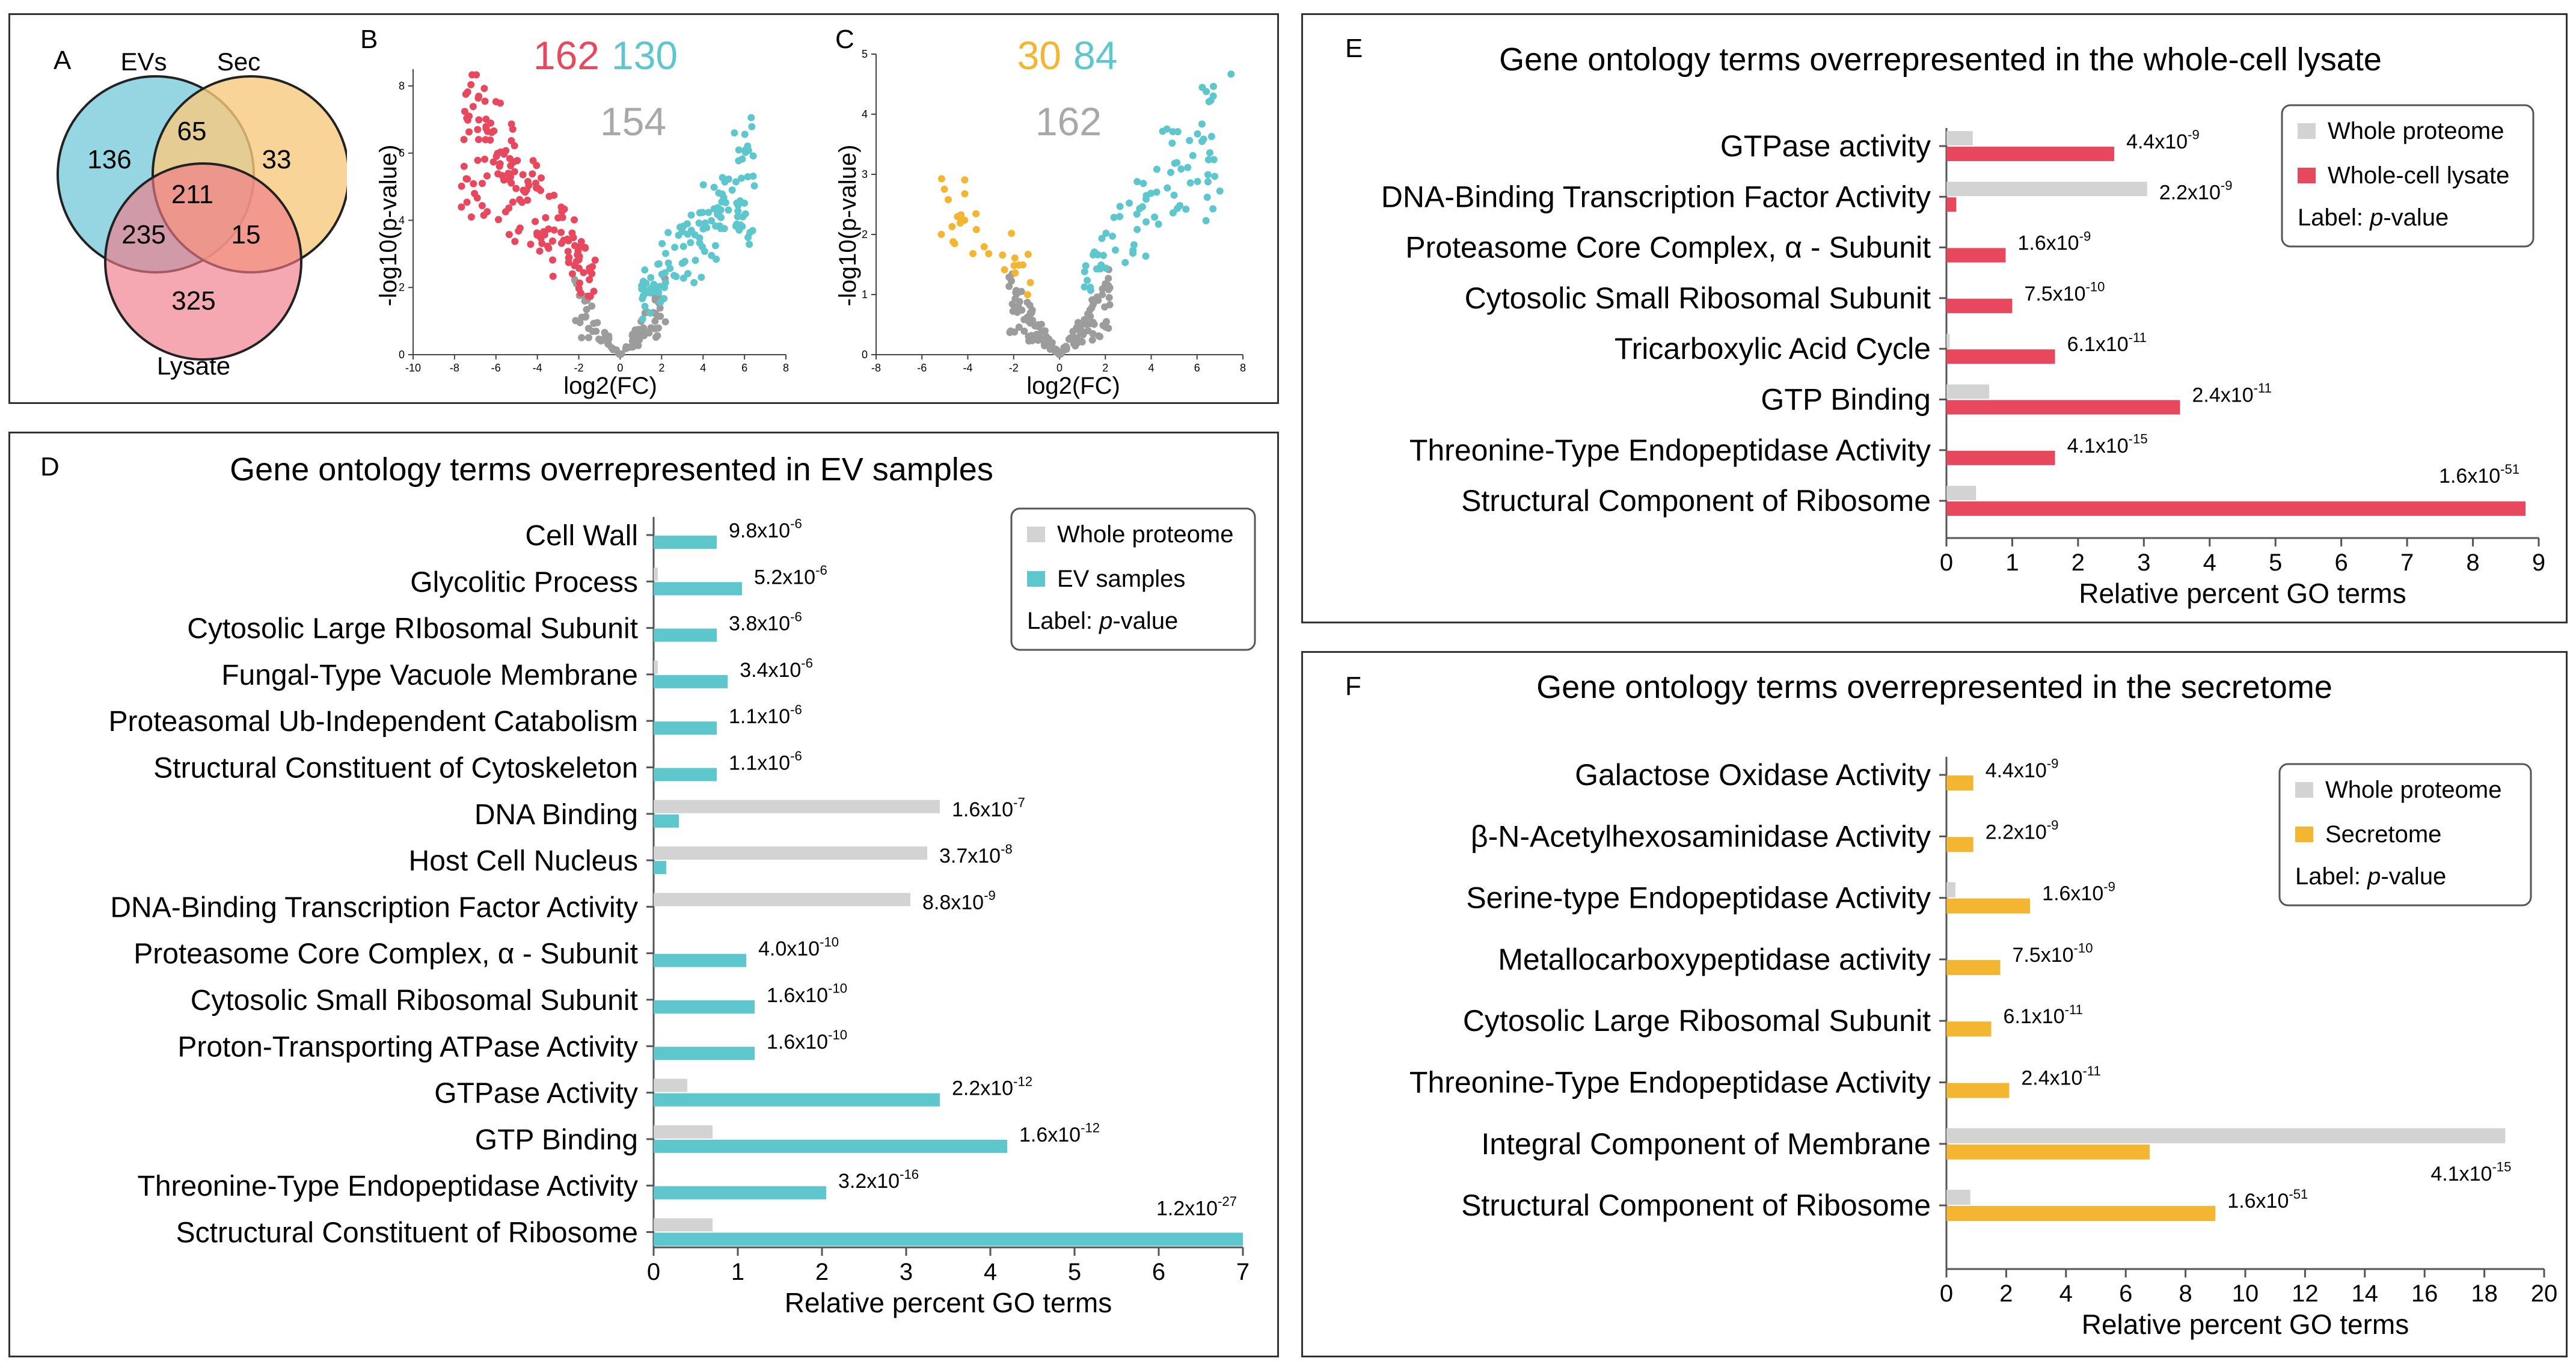 The height and width of the screenshot is (1361, 2576). What do you see at coordinates (579, 368) in the screenshot?
I see `x-tick-label: -2` at bounding box center [579, 368].